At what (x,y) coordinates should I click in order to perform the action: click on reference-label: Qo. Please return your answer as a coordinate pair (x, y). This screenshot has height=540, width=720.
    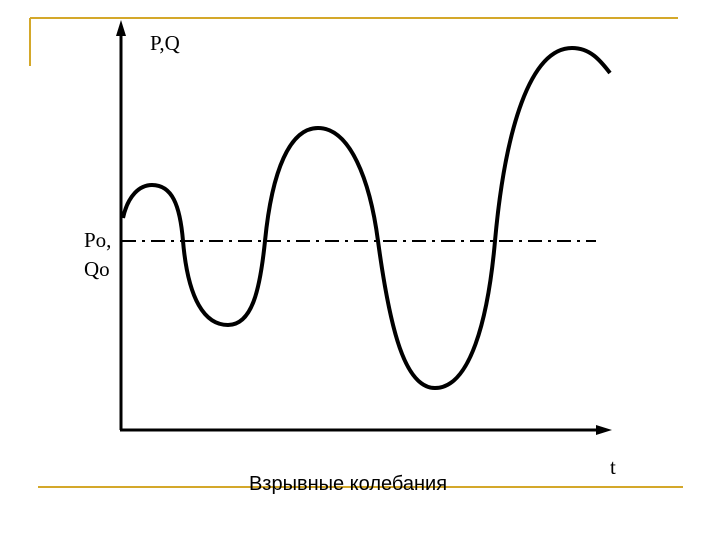
    Looking at the image, I should click on (97, 269).